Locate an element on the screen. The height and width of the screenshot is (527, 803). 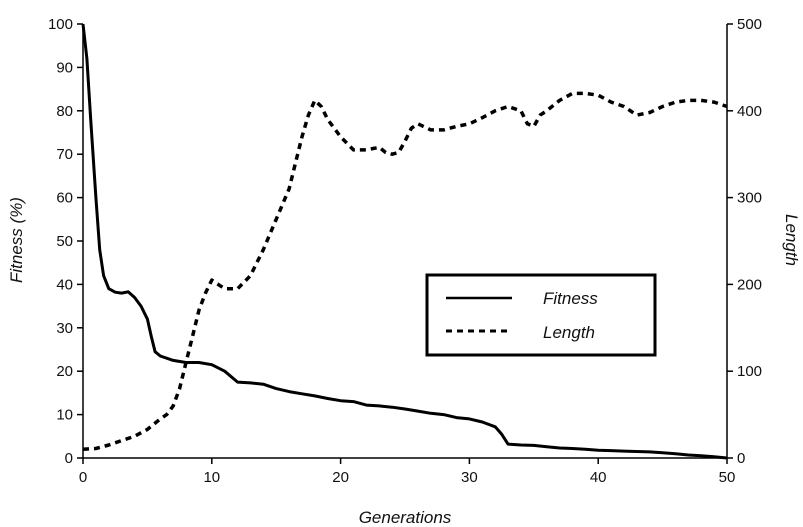
y-left-tick-label: 50 is located at coordinates (64, 241).